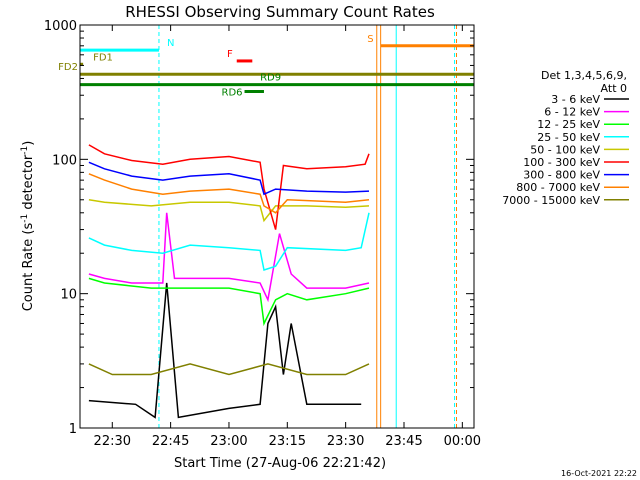  I want to click on flag-bars: N S F FD1 FD2 RD9 RD6, so click(266, 66).